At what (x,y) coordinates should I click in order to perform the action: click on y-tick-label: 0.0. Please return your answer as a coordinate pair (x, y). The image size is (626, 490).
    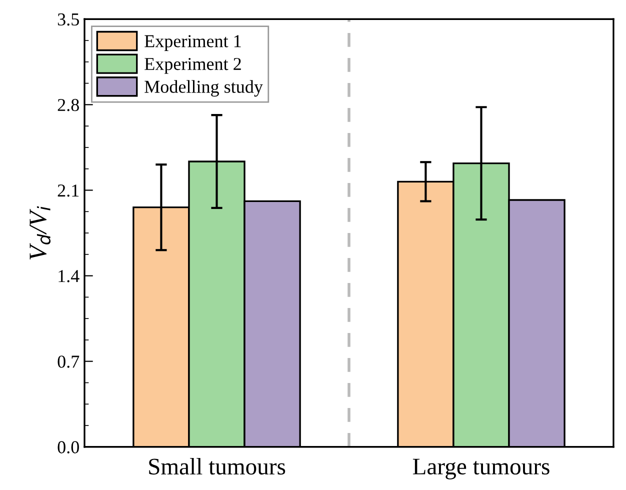
    Looking at the image, I should click on (68, 447).